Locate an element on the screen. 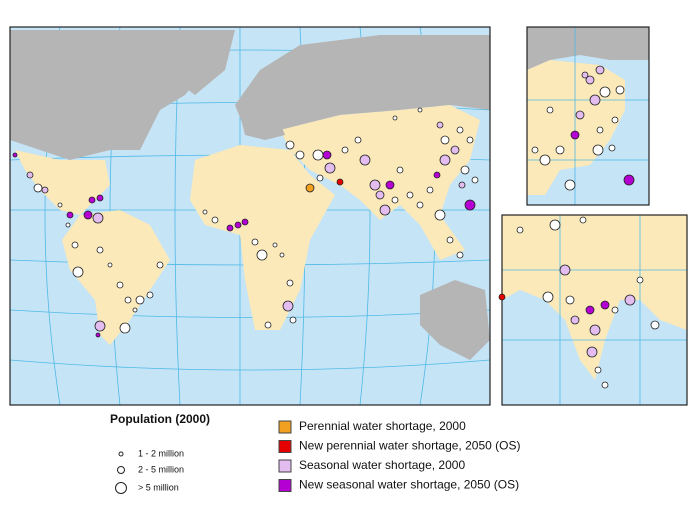 The image size is (689, 517). legend-label: Perennial water shortage, 2000 is located at coordinates (382, 426).